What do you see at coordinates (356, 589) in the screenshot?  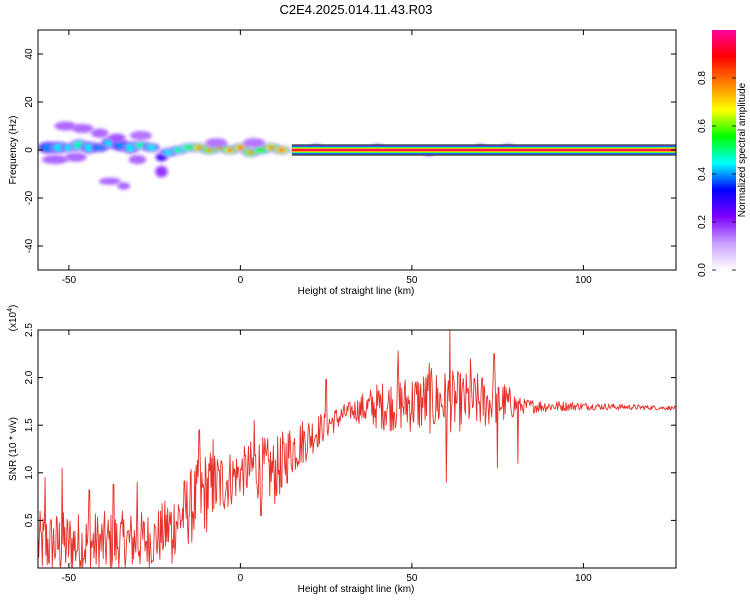 I see `snr-x-label: Height of straight line (km)` at bounding box center [356, 589].